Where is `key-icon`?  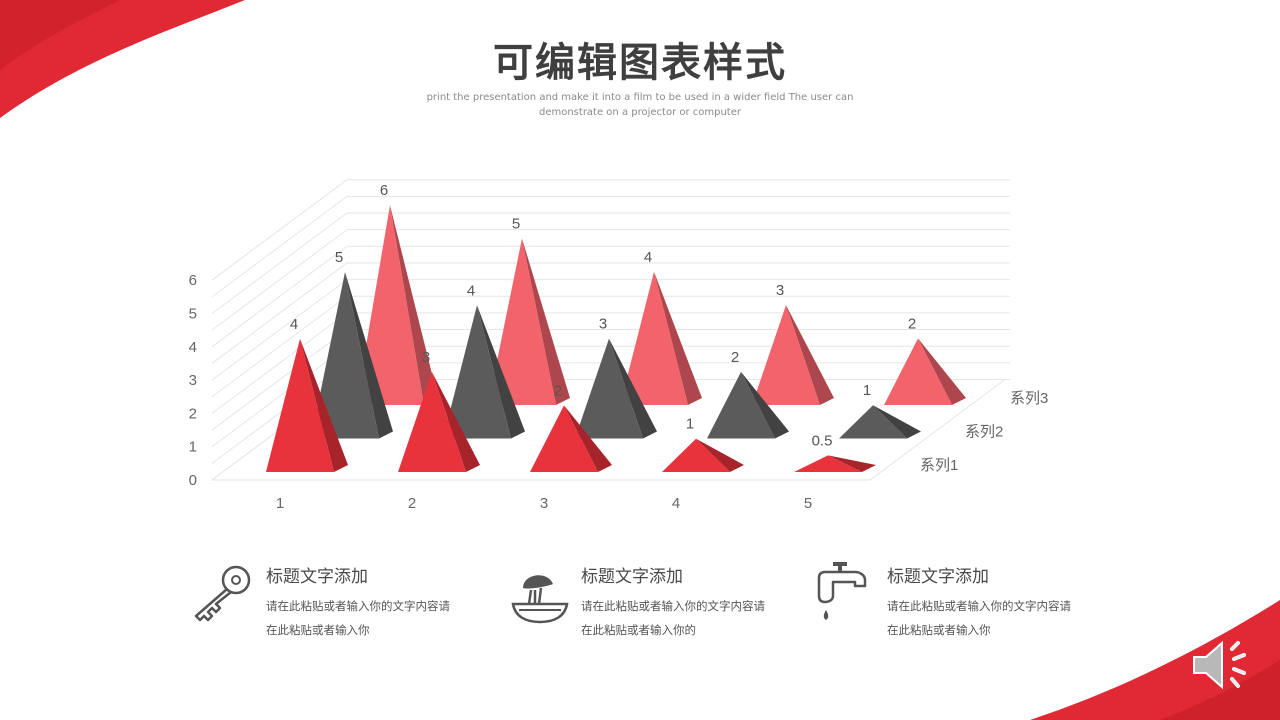 key-icon is located at coordinates (222, 593).